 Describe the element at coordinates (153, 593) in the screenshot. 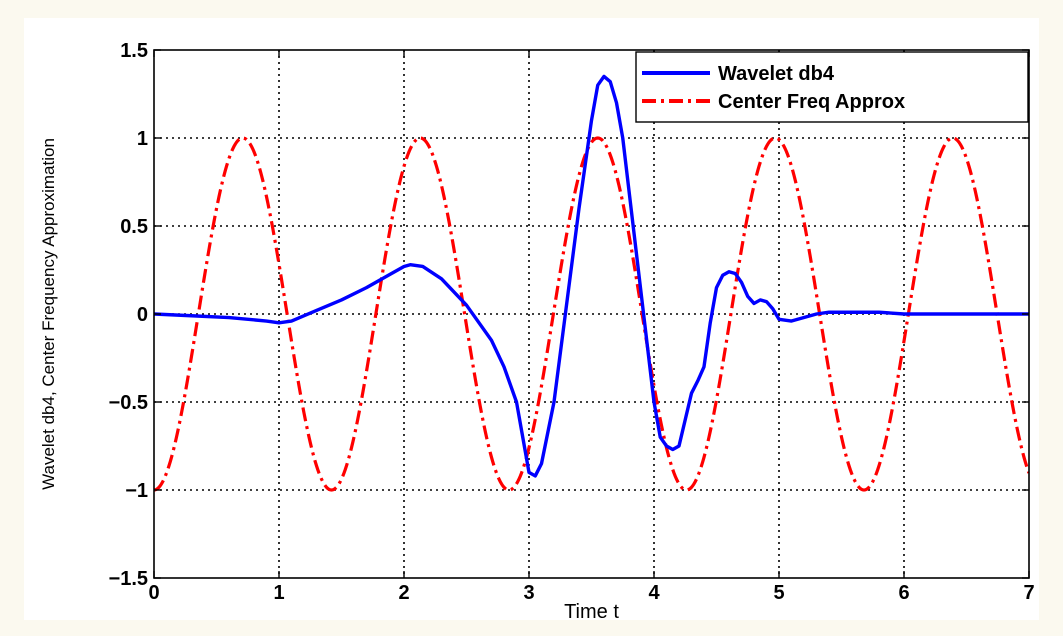

I see `x-tick-label: 0` at that location.